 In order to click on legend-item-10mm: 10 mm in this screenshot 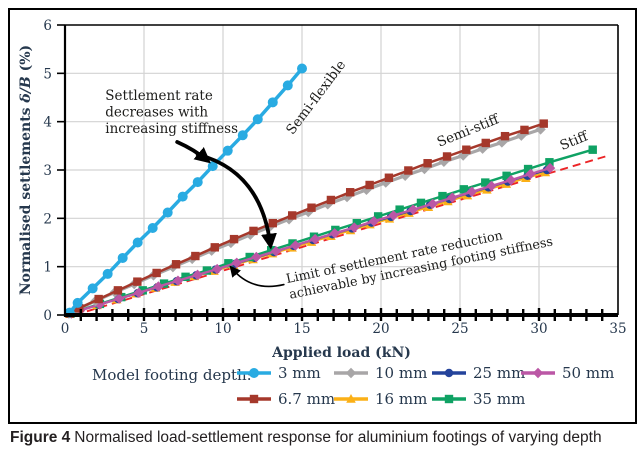, I will do `click(379, 373)`.